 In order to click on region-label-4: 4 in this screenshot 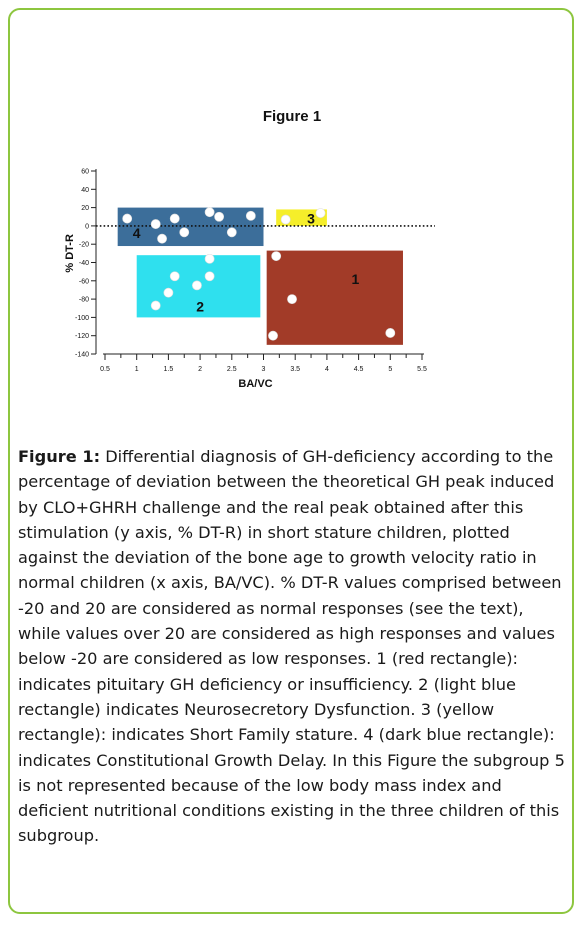, I will do `click(137, 233)`.